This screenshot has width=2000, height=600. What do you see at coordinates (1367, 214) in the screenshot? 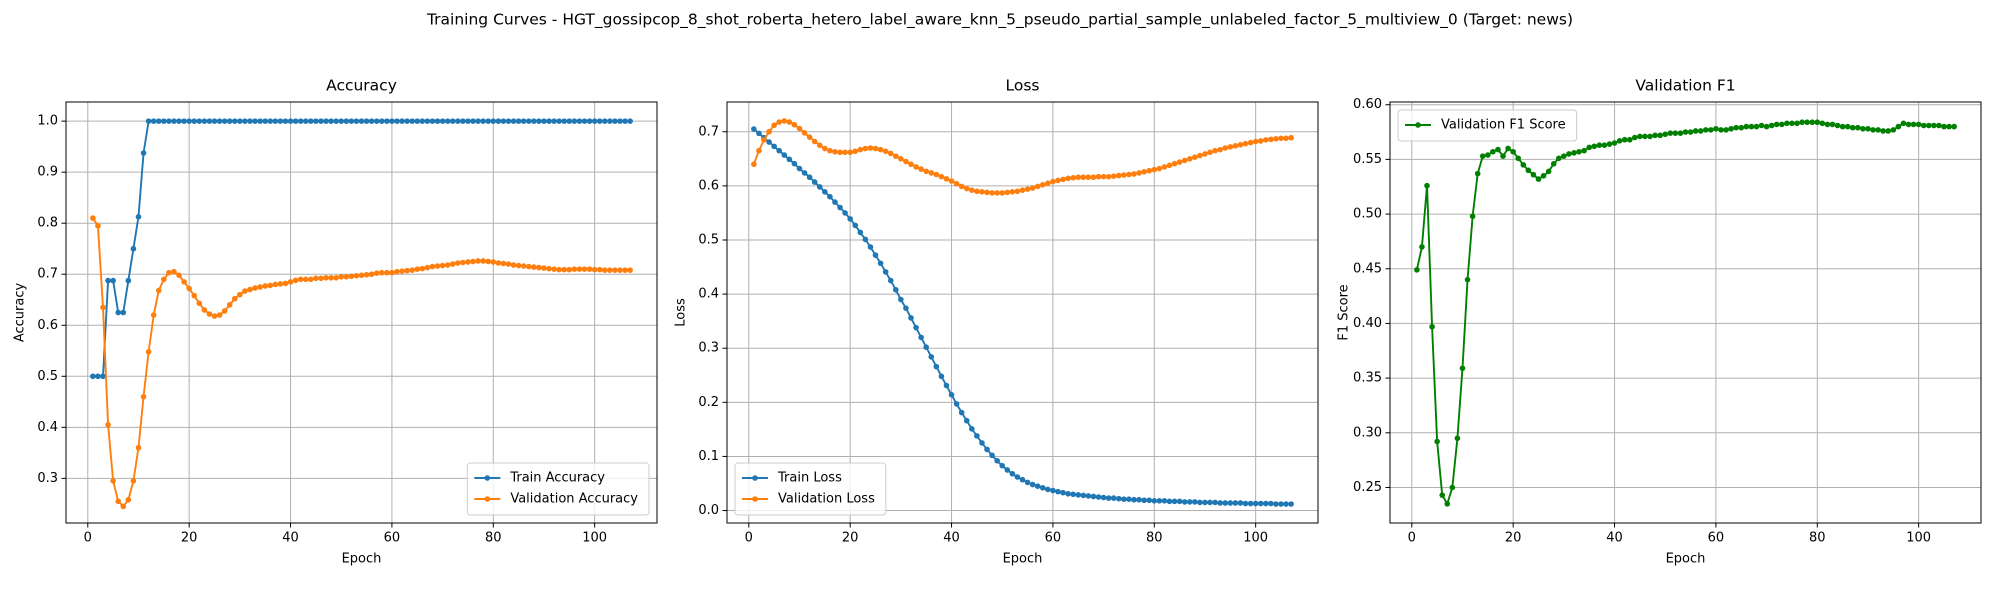
I see `y-tick-label: 0.50` at bounding box center [1367, 214].